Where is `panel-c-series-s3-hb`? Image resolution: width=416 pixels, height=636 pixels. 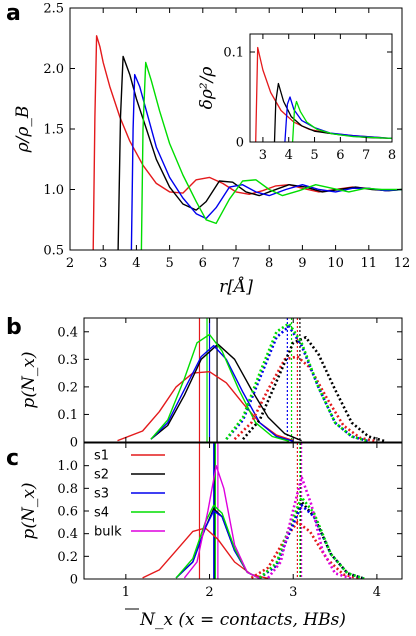
panel-c-series-s3-hb is located at coordinates (311, 541).